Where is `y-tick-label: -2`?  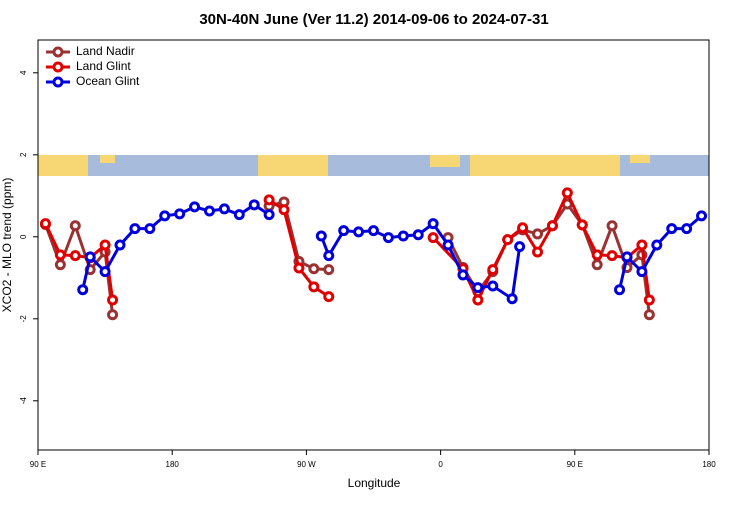 y-tick-label: -2 is located at coordinates (23, 319).